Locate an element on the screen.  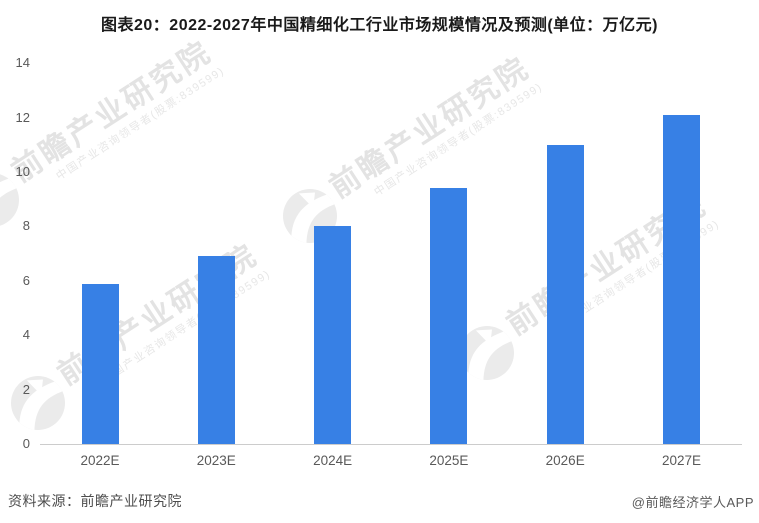
x-axis-label-2022e: 2022E is located at coordinates (100, 460).